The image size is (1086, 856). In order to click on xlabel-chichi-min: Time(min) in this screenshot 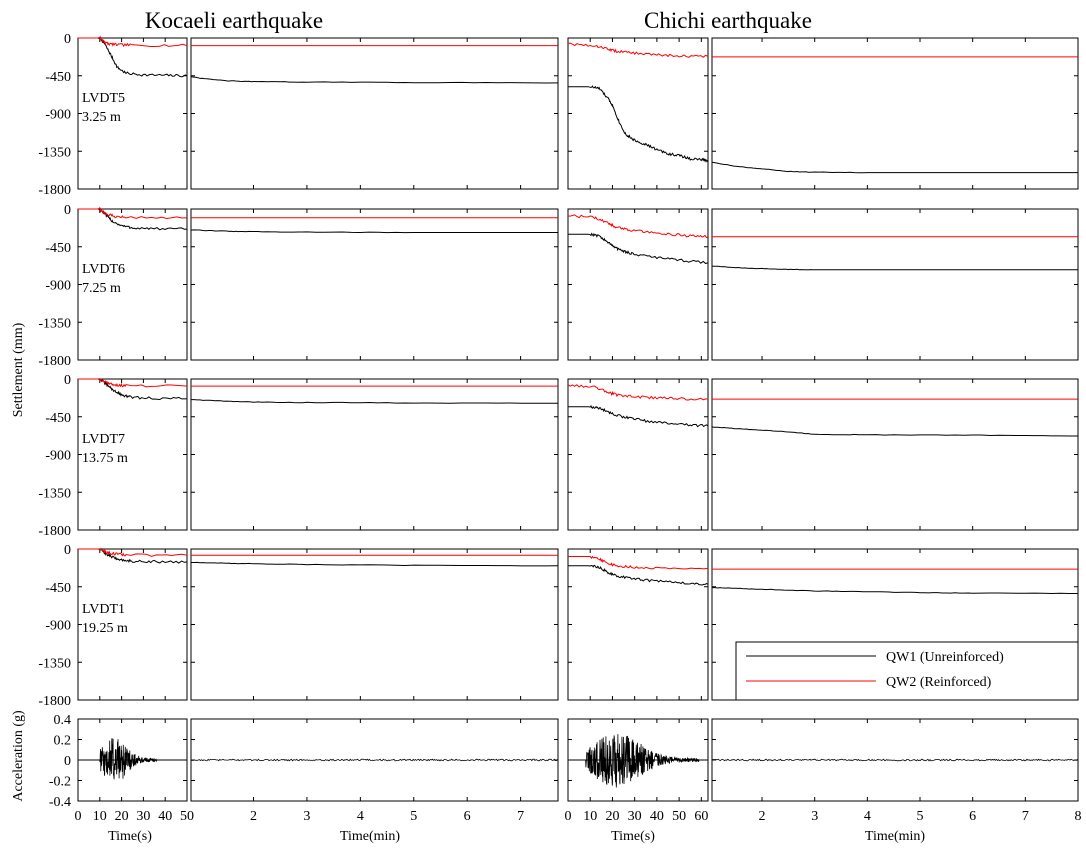, I will do `click(895, 836)`.